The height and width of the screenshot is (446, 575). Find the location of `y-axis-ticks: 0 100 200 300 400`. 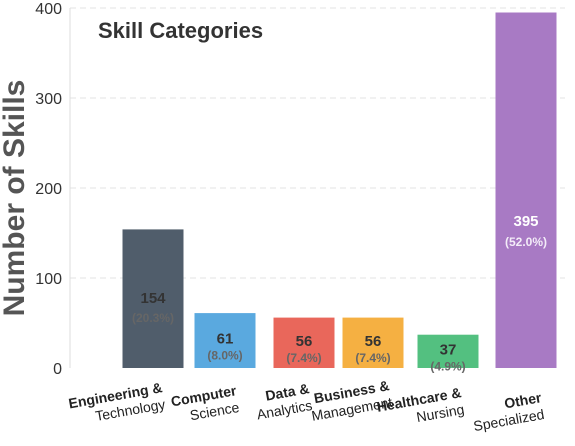

y-axis-ticks: 0 100 200 300 400 is located at coordinates (48, 189).